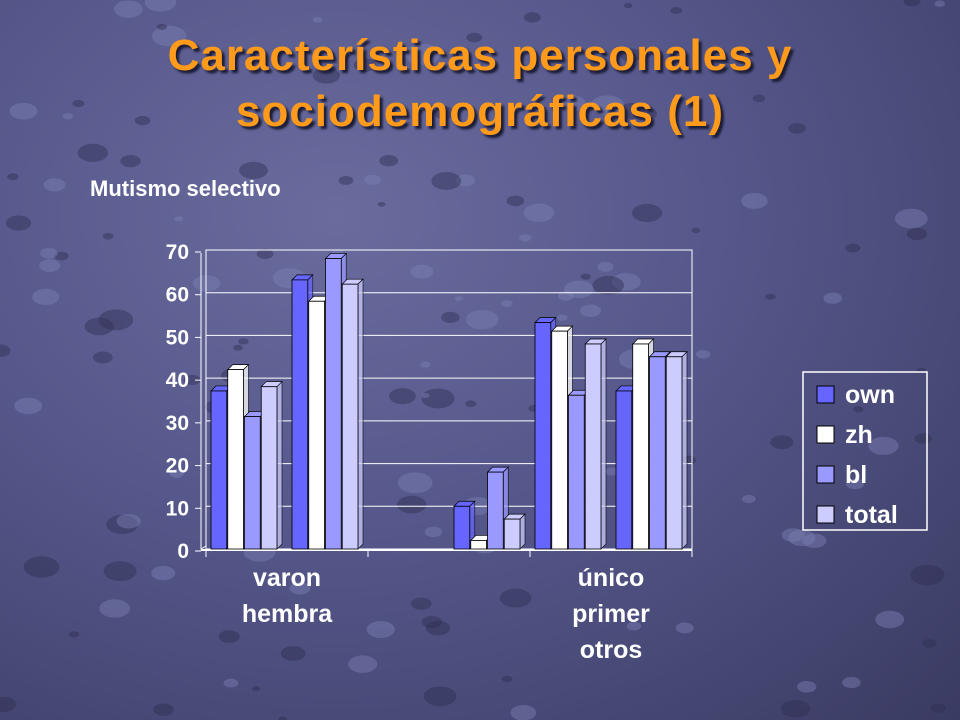  I want to click on x-category-label: otros, so click(611, 650).